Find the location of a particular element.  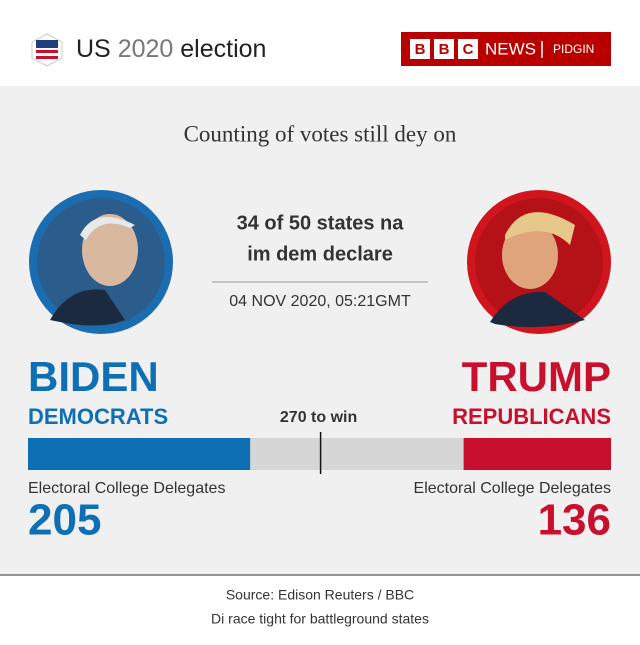

brand-news: NEWS is located at coordinates (510, 48).